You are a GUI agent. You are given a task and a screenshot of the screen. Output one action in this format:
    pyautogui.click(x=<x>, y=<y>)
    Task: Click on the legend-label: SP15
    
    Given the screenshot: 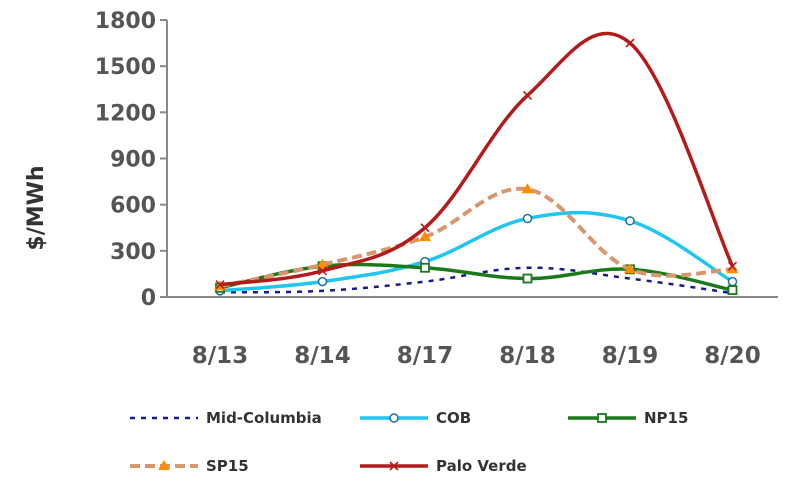 What is the action you would take?
    pyautogui.click(x=227, y=466)
    